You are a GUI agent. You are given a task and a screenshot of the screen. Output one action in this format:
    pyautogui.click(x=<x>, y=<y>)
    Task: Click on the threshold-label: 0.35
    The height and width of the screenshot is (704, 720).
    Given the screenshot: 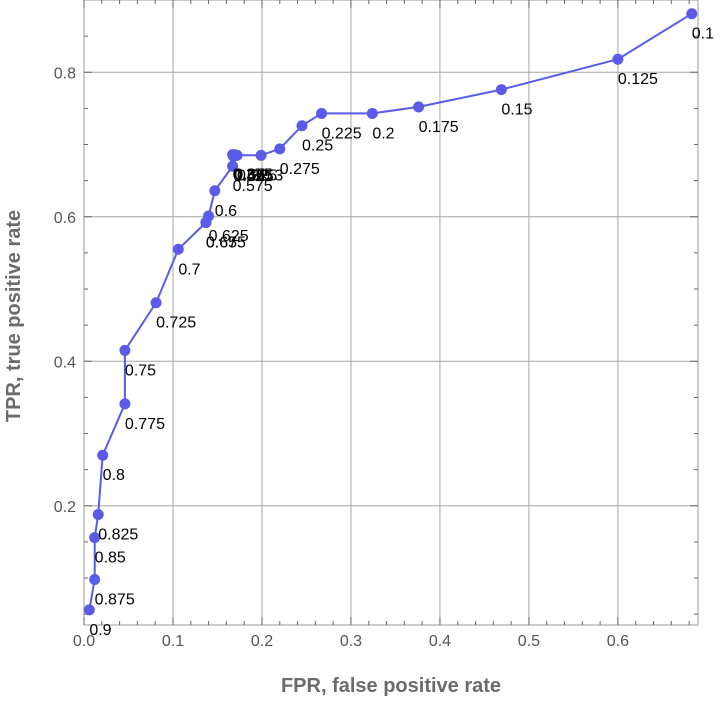 What is the action you would take?
    pyautogui.click(x=249, y=175)
    